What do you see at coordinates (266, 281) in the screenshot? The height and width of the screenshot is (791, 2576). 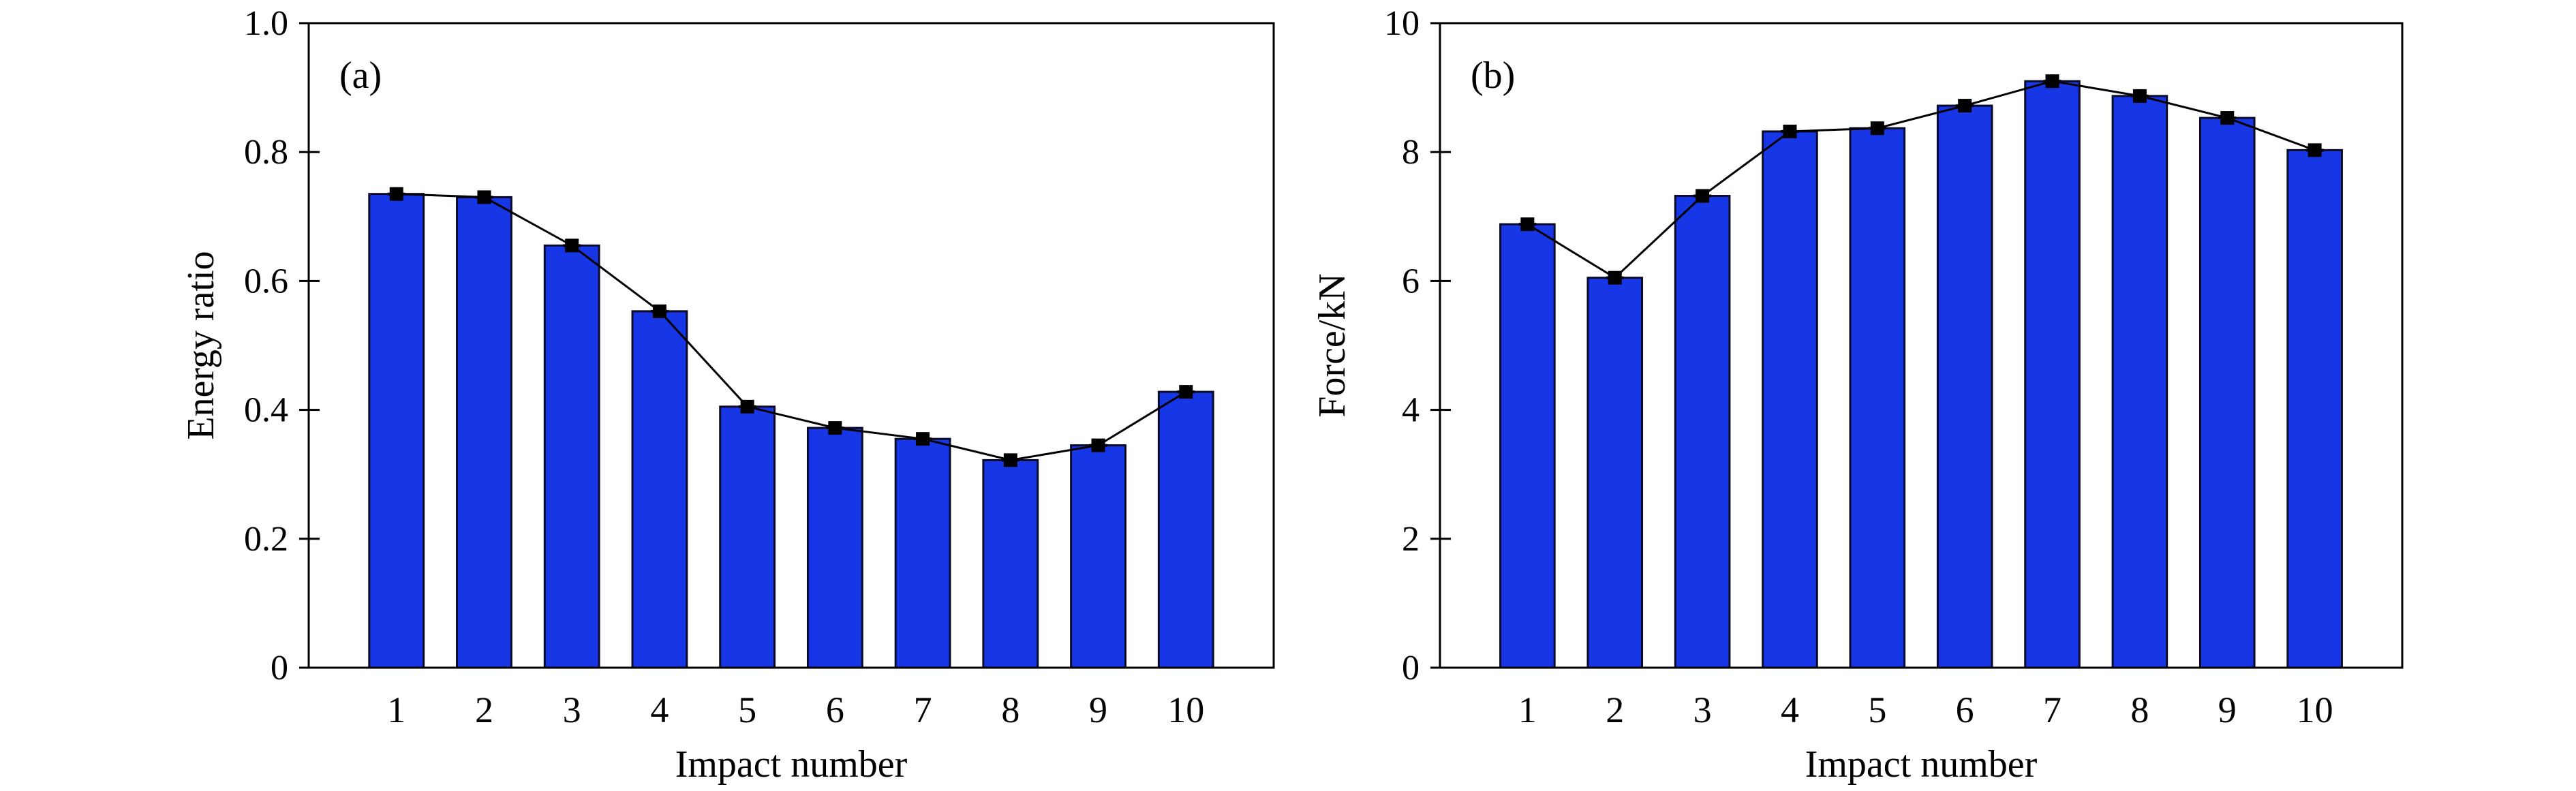 I see `y-tick-label: 0.6` at bounding box center [266, 281].